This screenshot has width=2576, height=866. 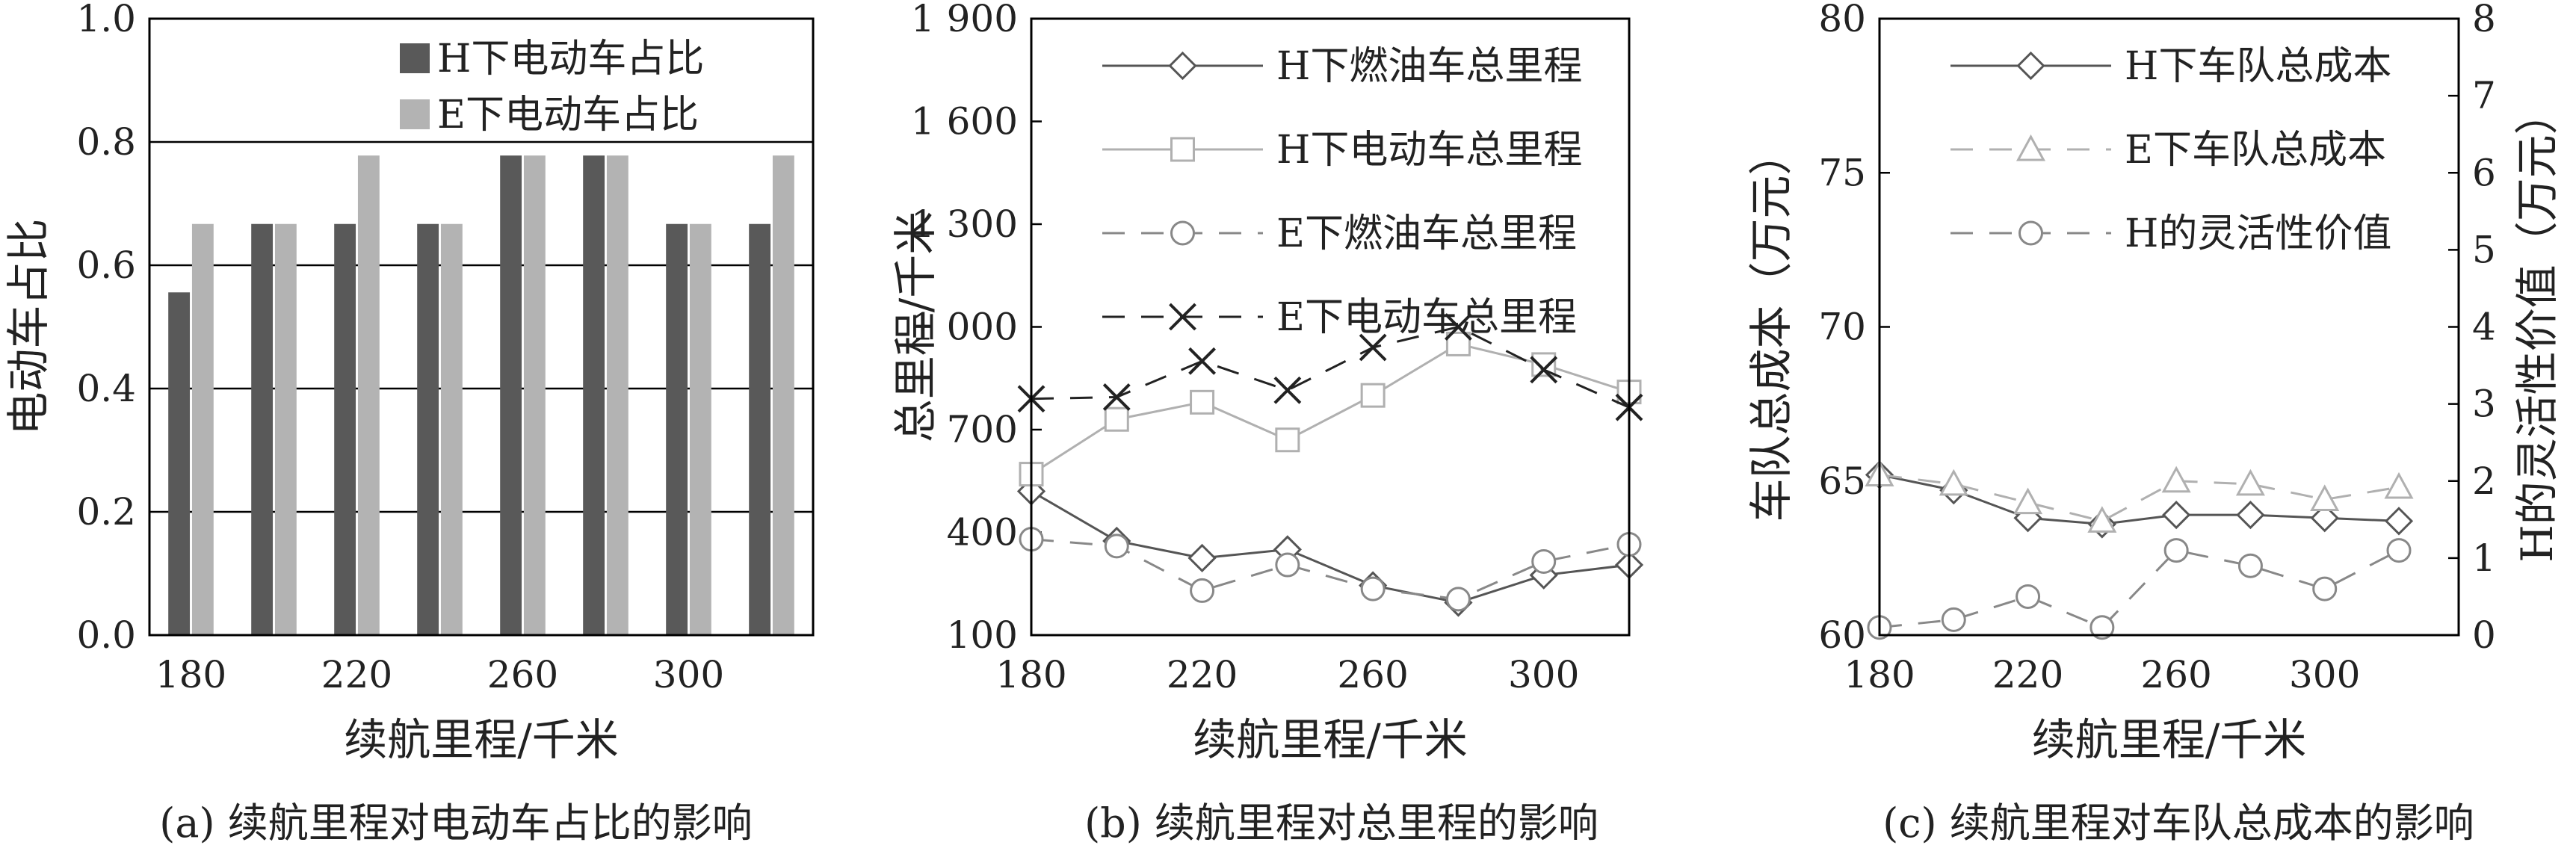 I want to click on y2-tick-label: 1, so click(x=2484, y=558).